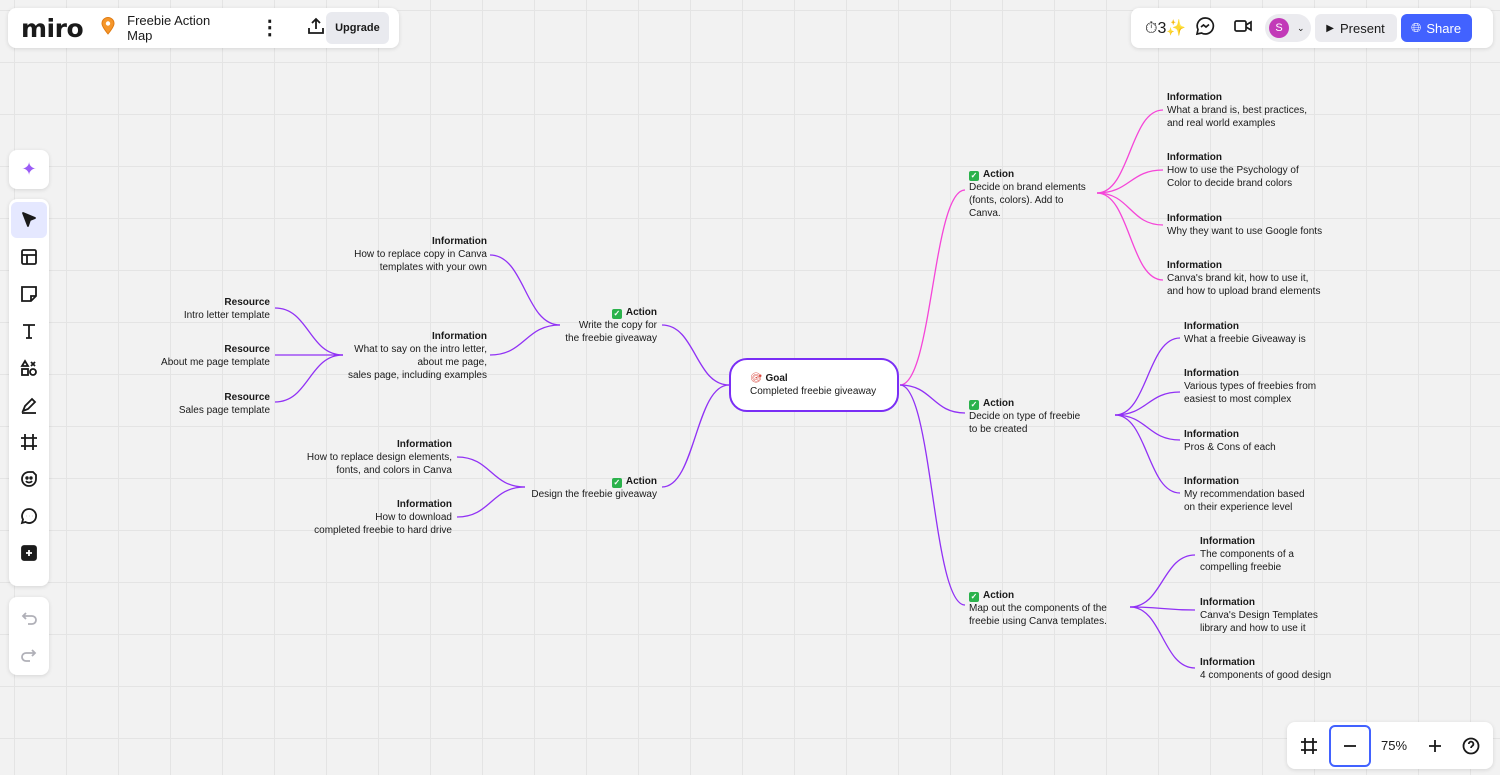 The width and height of the screenshot is (1500, 775). I want to click on board-title: Freebie Action Map, so click(169, 28).